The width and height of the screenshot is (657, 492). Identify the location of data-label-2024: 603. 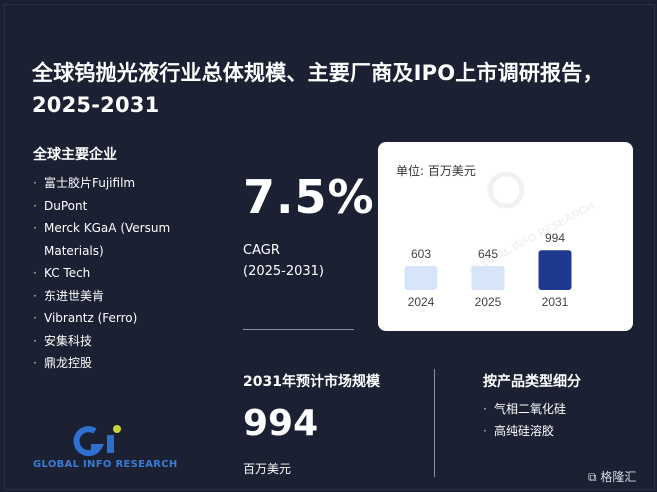
(421, 254).